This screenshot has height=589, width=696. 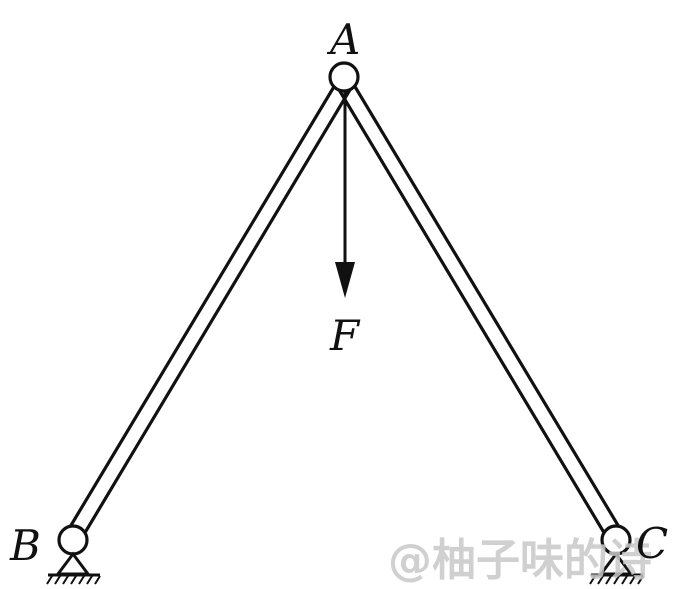 What do you see at coordinates (344, 77) in the screenshot?
I see `hinge-a` at bounding box center [344, 77].